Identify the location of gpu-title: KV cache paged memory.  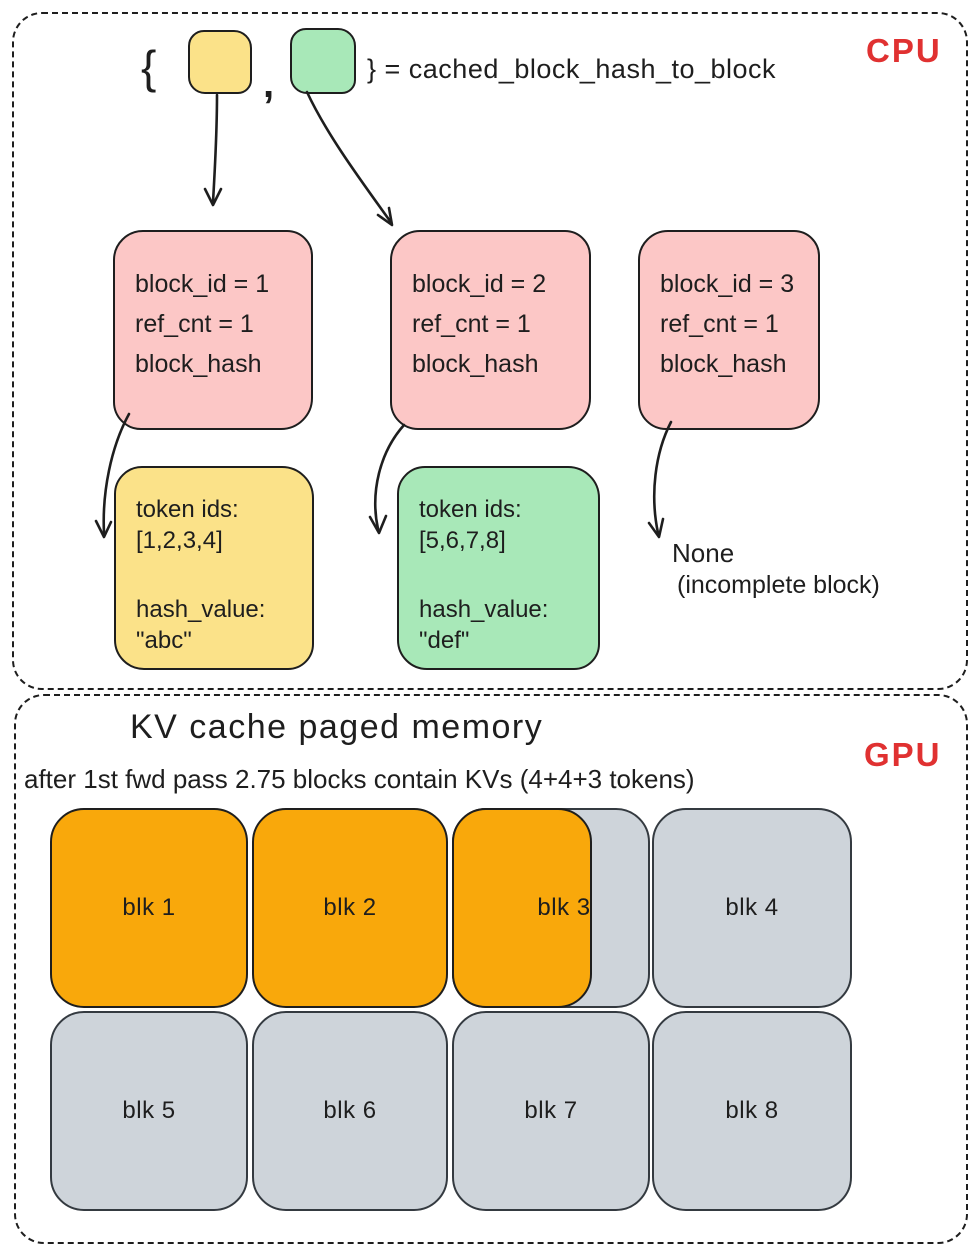
(337, 727).